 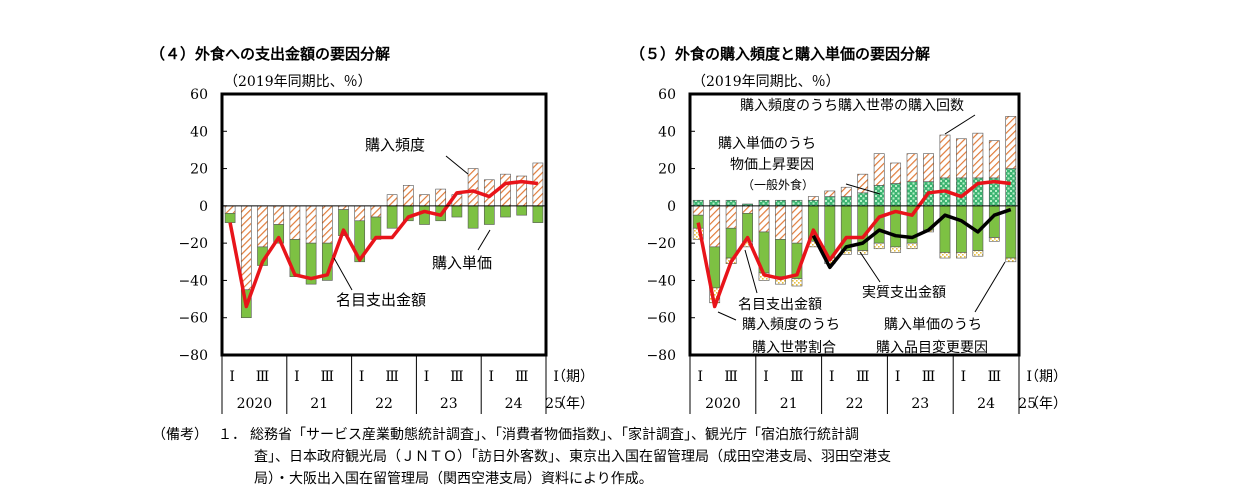 I want to click on annotation-nominal: 名目支出金額, so click(x=381, y=300).